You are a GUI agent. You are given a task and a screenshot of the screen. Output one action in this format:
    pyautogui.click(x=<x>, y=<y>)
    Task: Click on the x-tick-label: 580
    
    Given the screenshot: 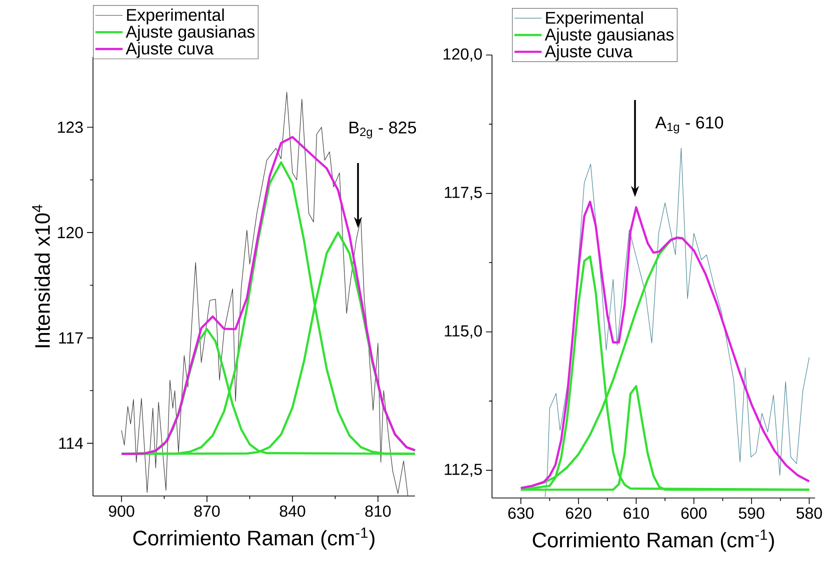 What is the action you would take?
    pyautogui.click(x=809, y=513)
    